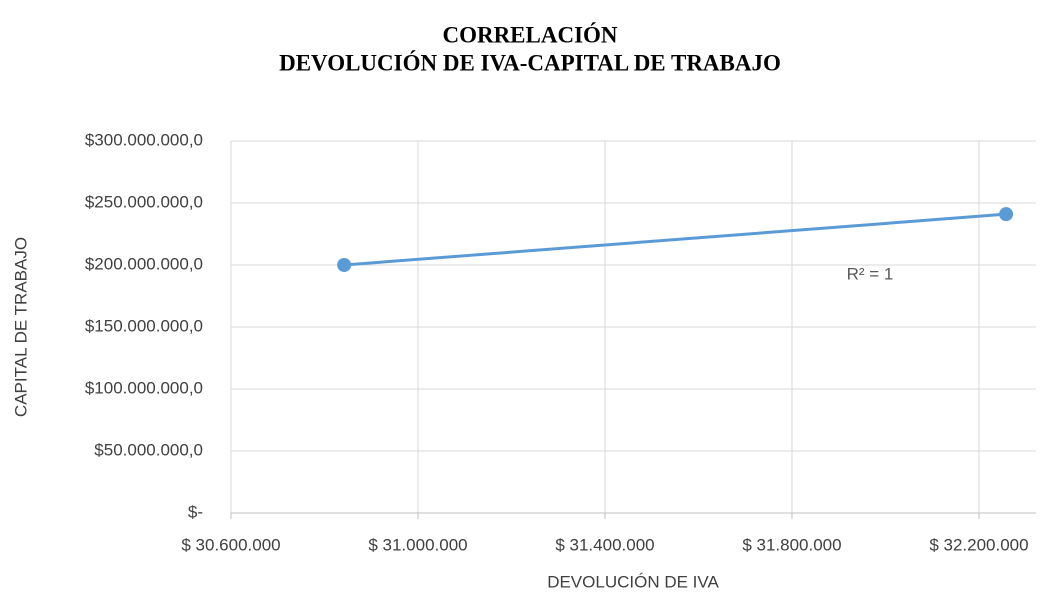  Describe the element at coordinates (144, 325) in the screenshot. I see `y-tick-label: $150.000.000,0` at that location.